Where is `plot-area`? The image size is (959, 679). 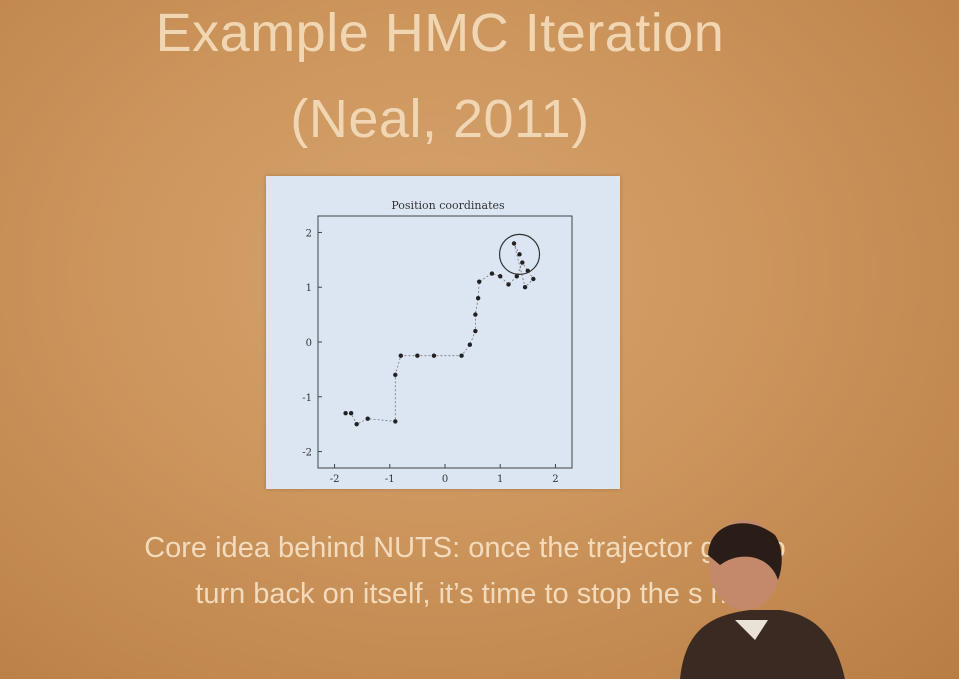
plot-area is located at coordinates (445, 342).